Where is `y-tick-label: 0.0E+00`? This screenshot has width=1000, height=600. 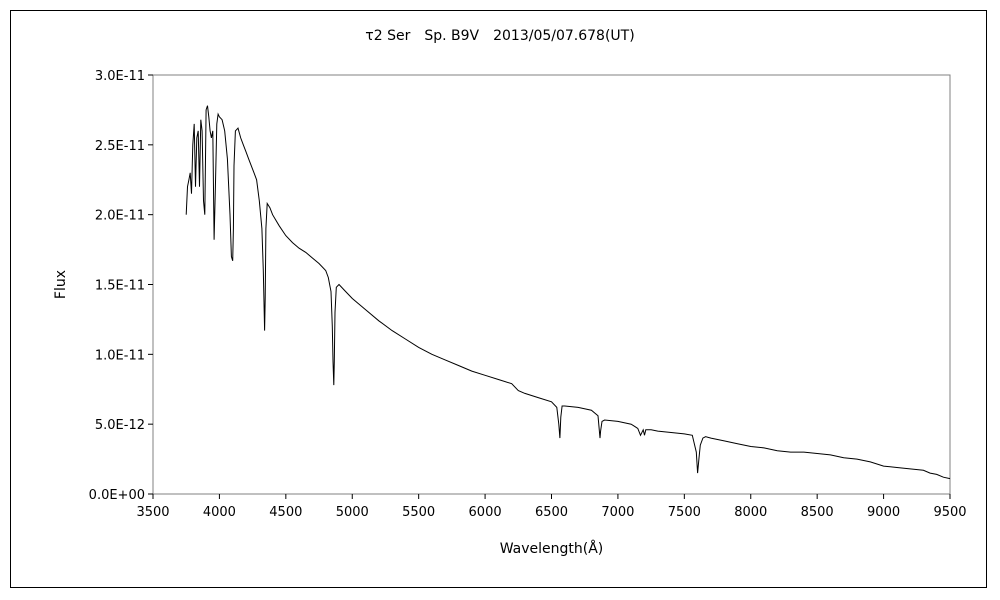
y-tick-label: 0.0E+00 is located at coordinates (117, 495).